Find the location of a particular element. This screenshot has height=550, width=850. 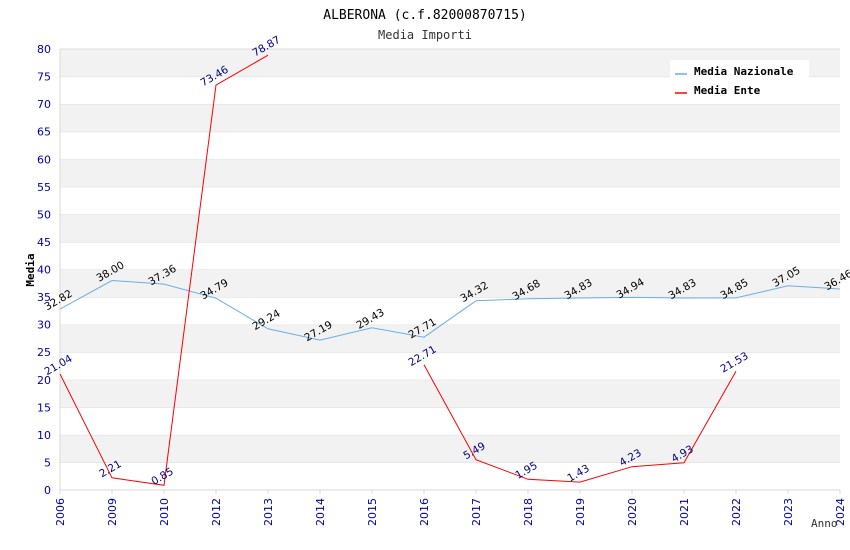

y-tick-label: 10 is located at coordinates (44, 435).